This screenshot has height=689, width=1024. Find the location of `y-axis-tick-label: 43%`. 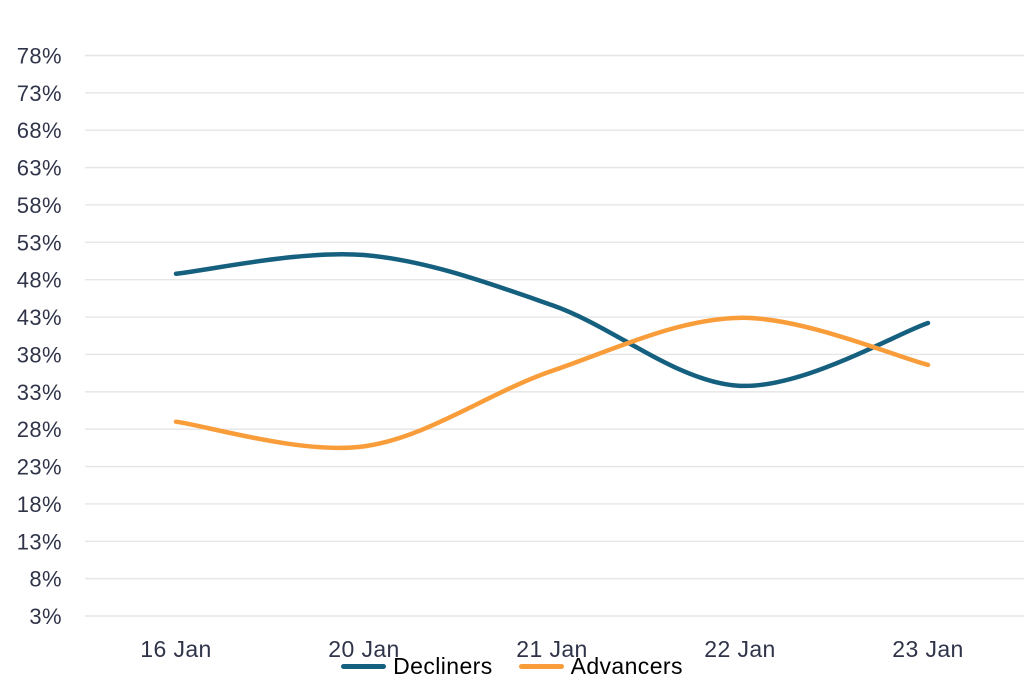

y-axis-tick-label: 43% is located at coordinates (39, 317).